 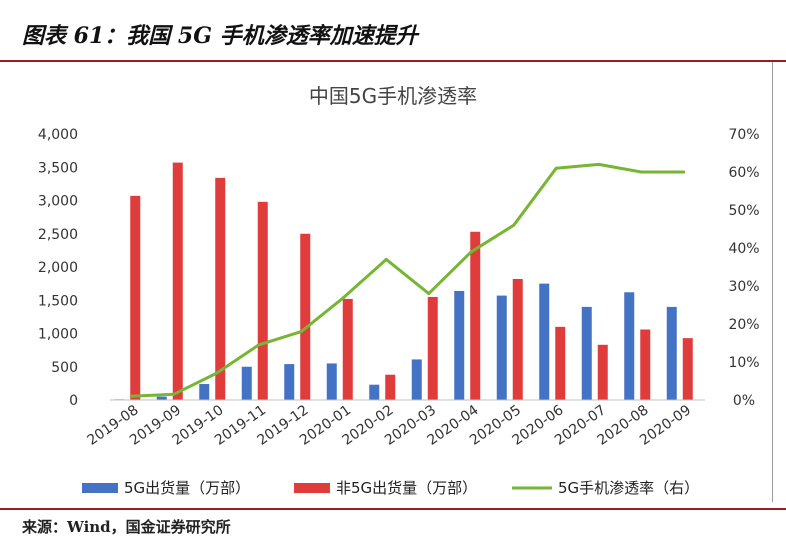 What do you see at coordinates (64, 368) in the screenshot?
I see `y-tick-label: 500` at bounding box center [64, 368].